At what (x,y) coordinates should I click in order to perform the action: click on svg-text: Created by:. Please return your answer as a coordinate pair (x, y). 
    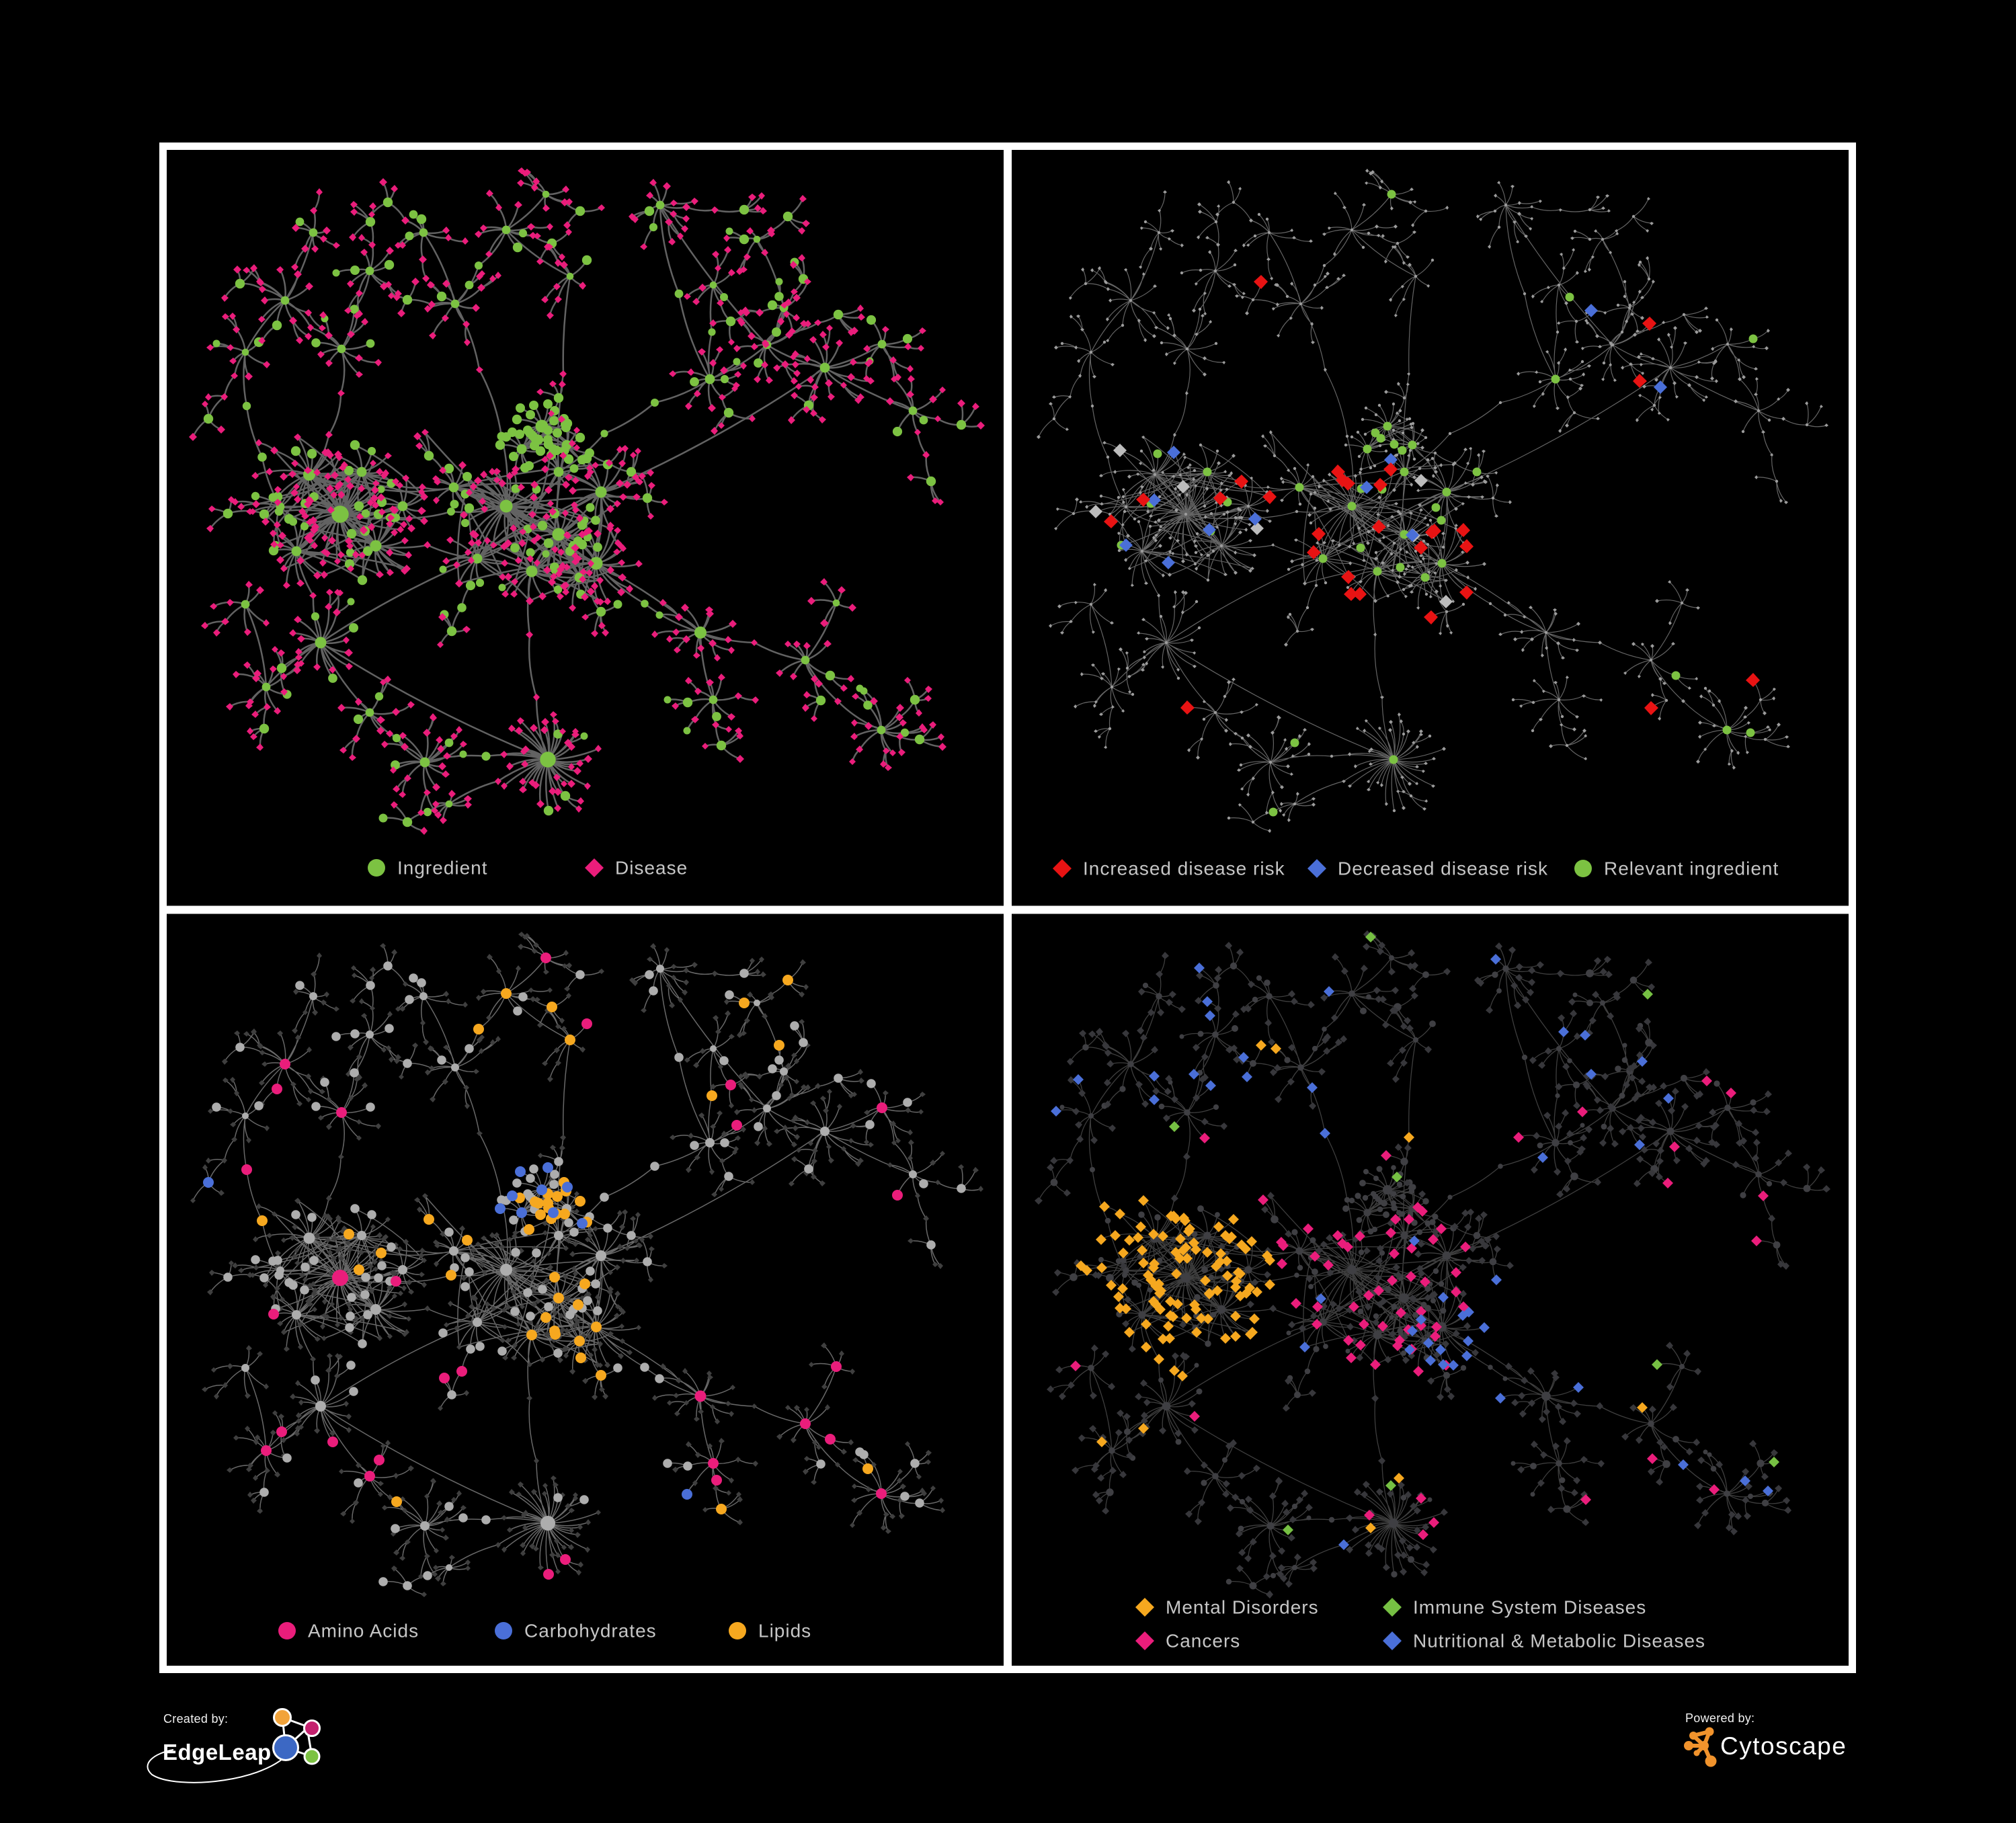
    Looking at the image, I should click on (195, 1719).